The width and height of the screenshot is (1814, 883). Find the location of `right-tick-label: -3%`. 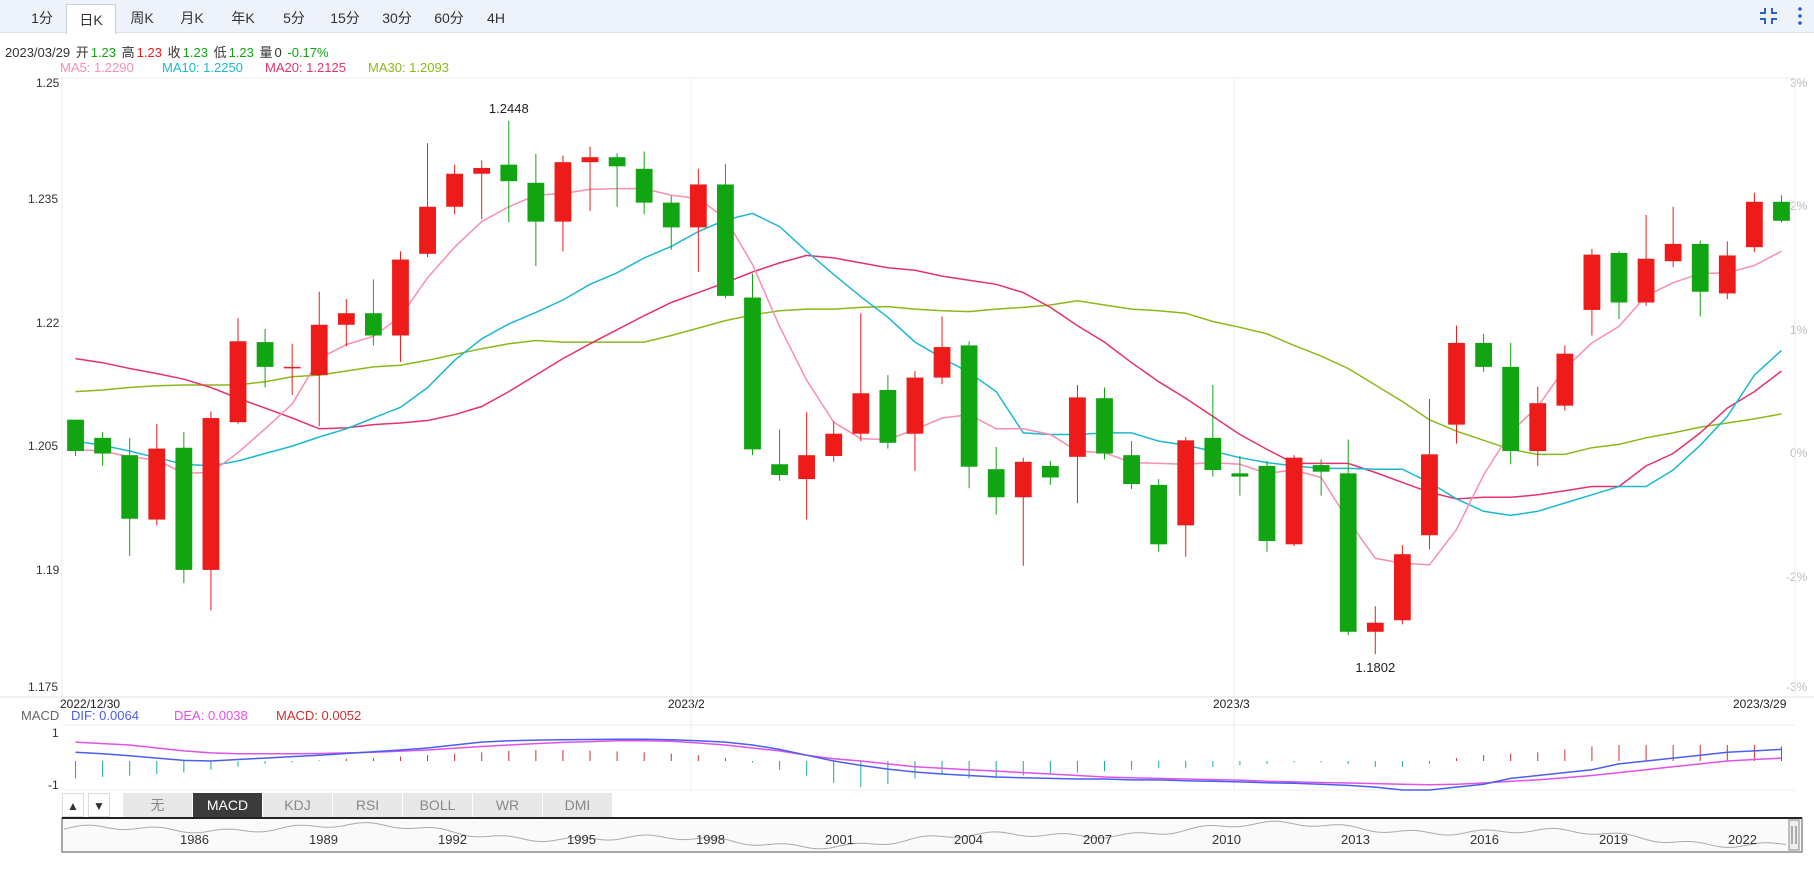

right-tick-label: -3% is located at coordinates (1797, 687).